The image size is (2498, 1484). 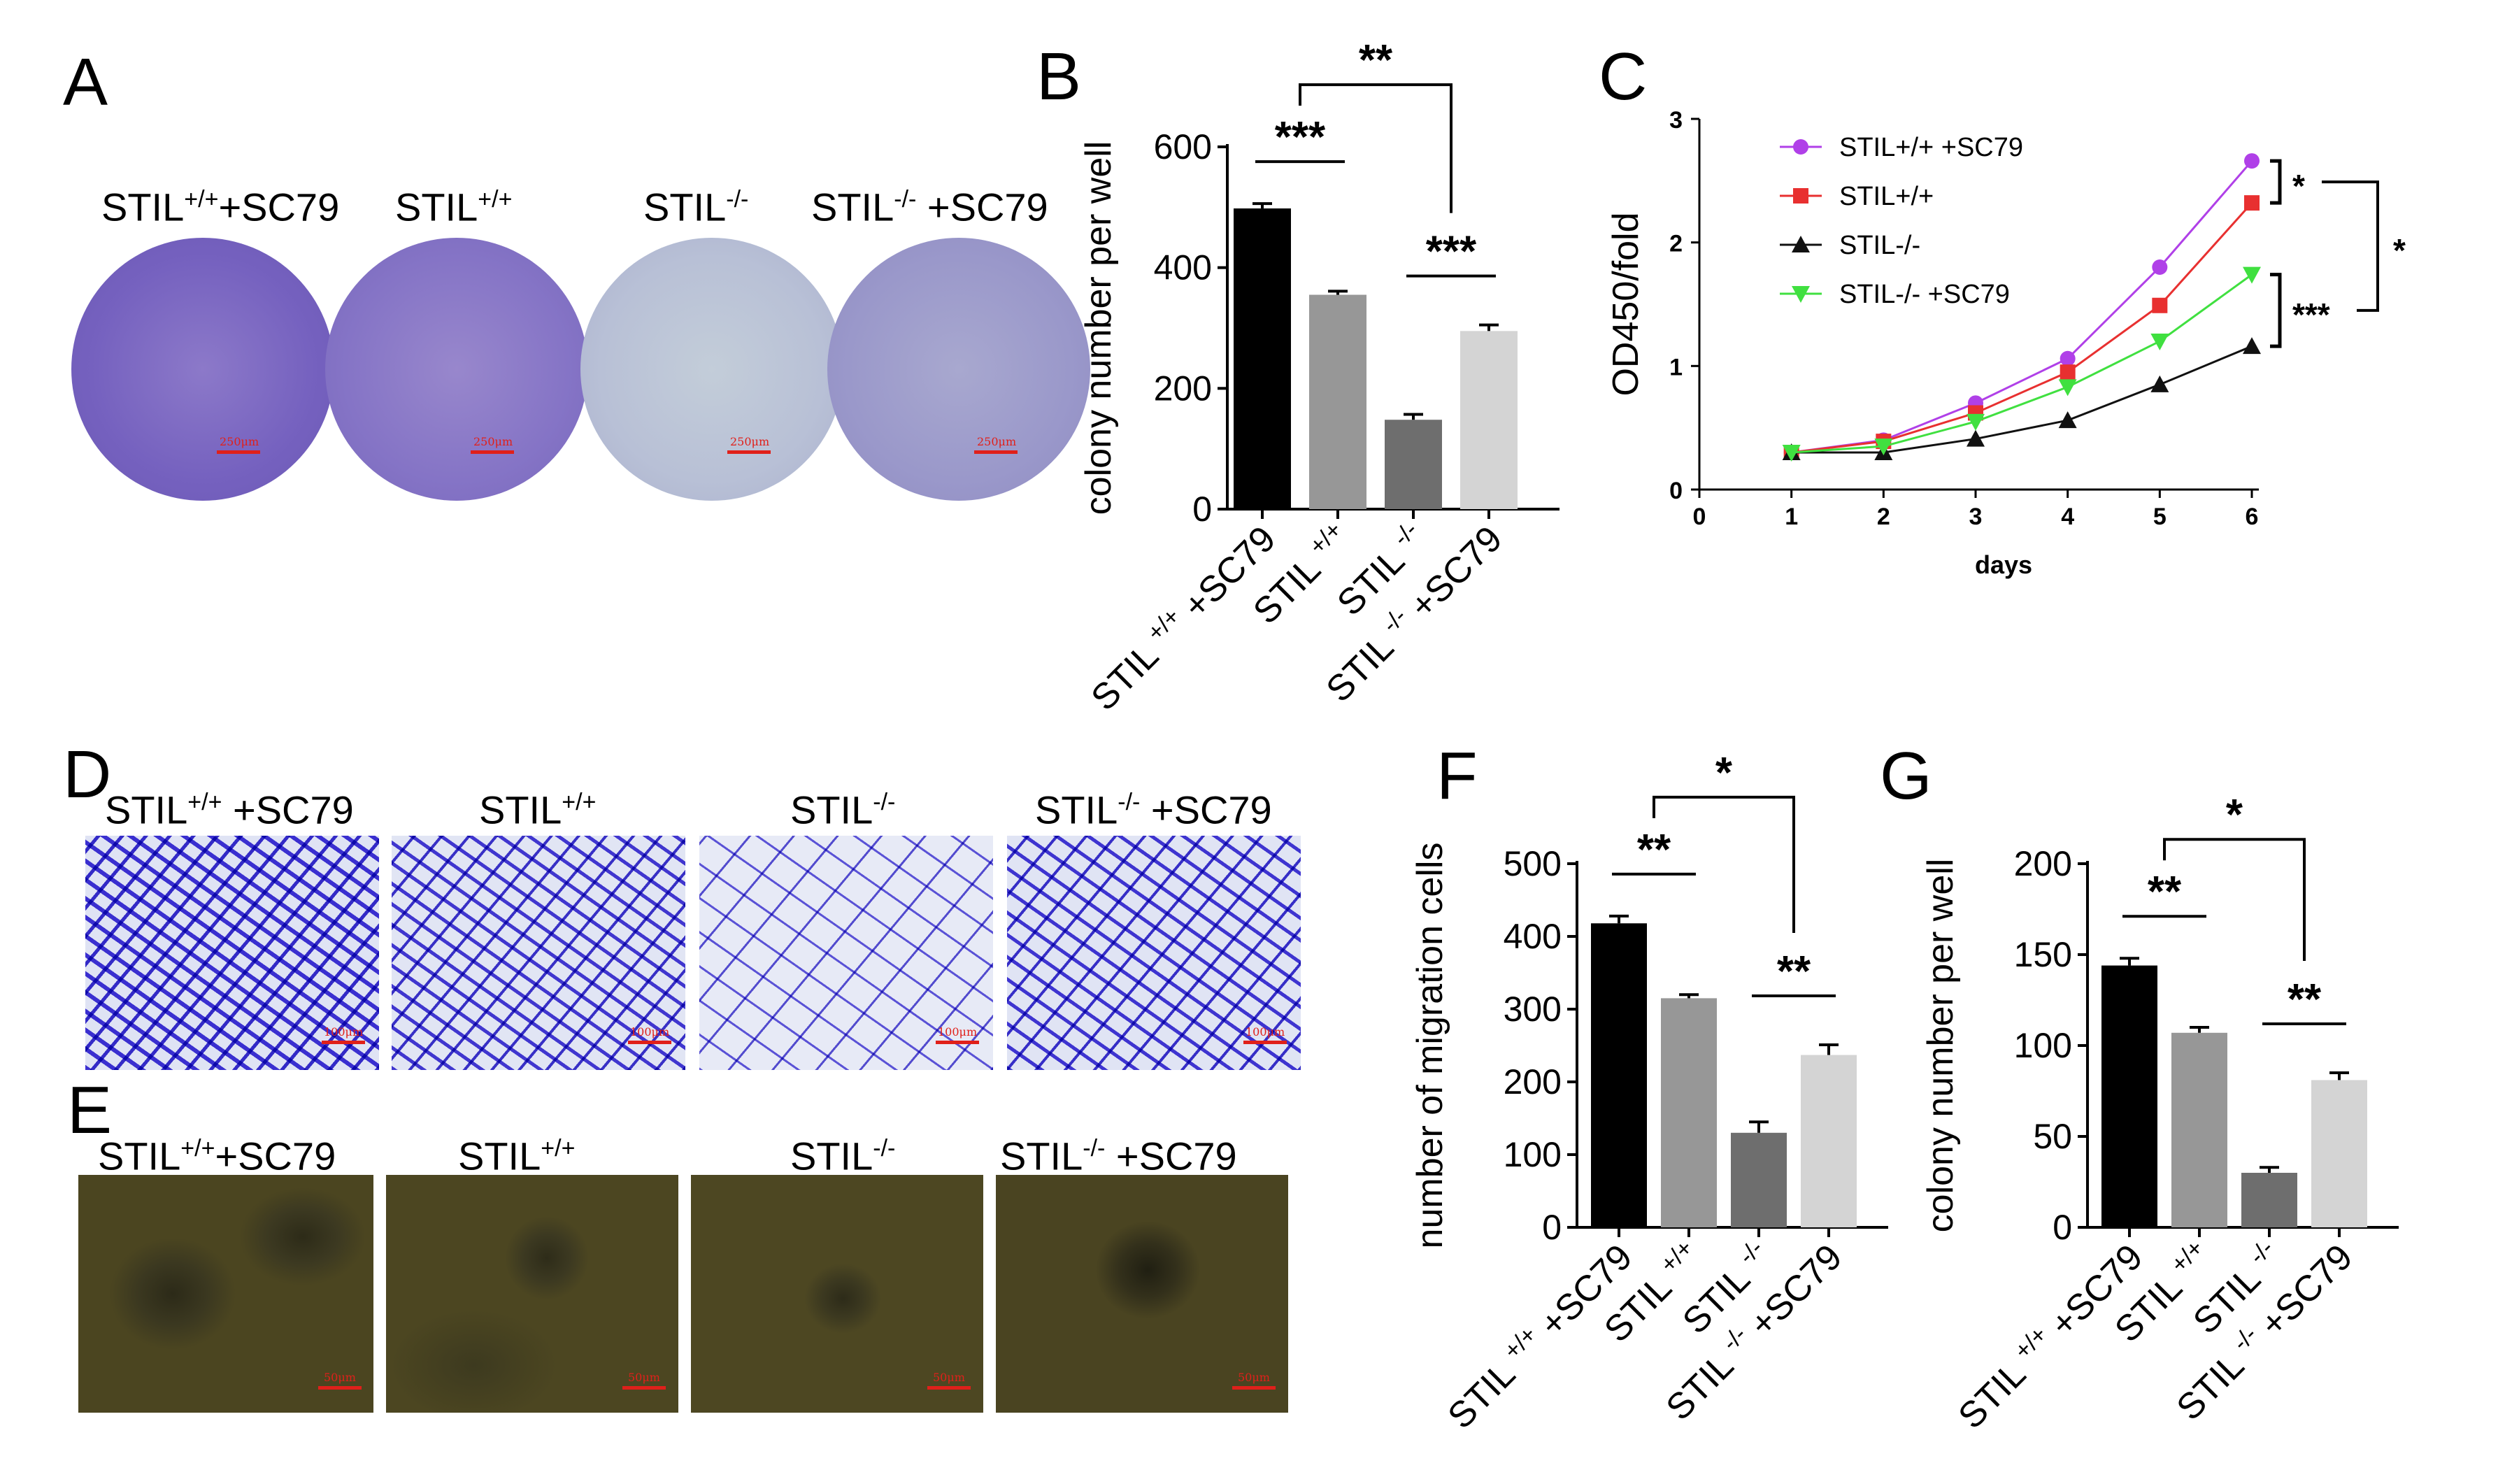 What do you see at coordinates (1654, 850) in the screenshot?
I see `sig-label-f-0: **` at bounding box center [1654, 850].